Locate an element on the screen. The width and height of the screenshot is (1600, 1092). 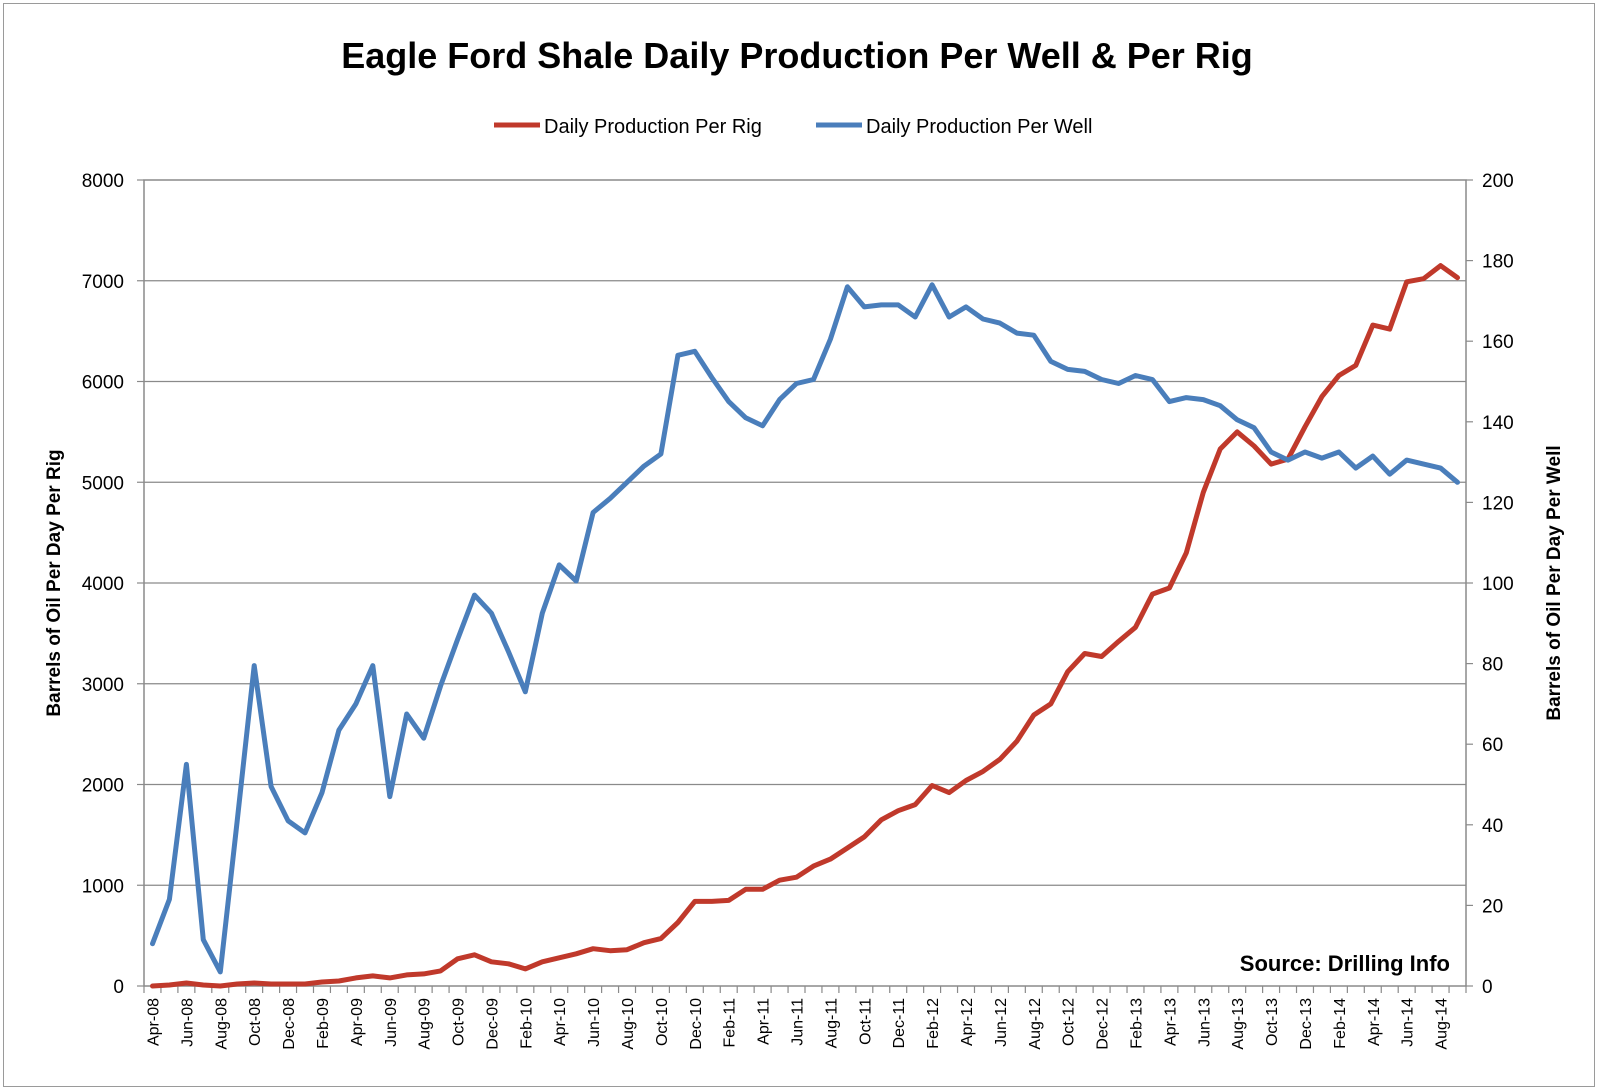
left-axis-title: Barrels of Oil Per Day Per Rig is located at coordinates (54, 582).